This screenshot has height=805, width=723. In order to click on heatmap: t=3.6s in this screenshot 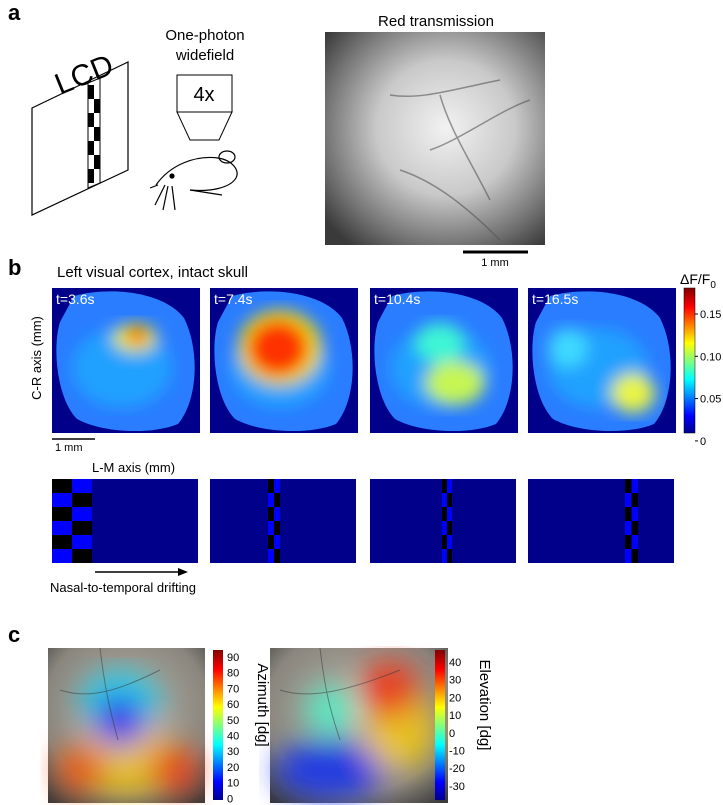, I will do `click(126, 360)`.